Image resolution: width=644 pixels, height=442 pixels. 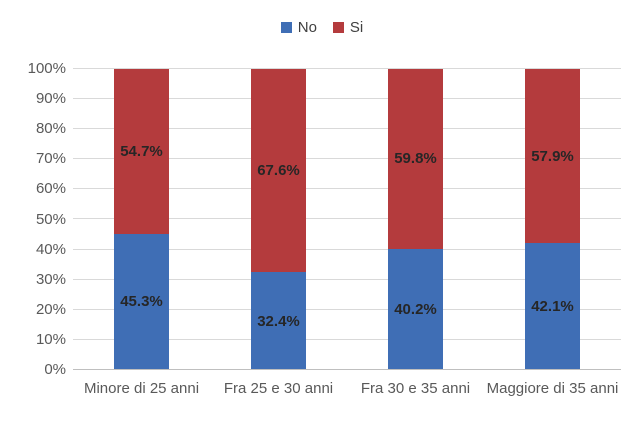 I want to click on data-label: 67.6%, so click(x=278, y=171).